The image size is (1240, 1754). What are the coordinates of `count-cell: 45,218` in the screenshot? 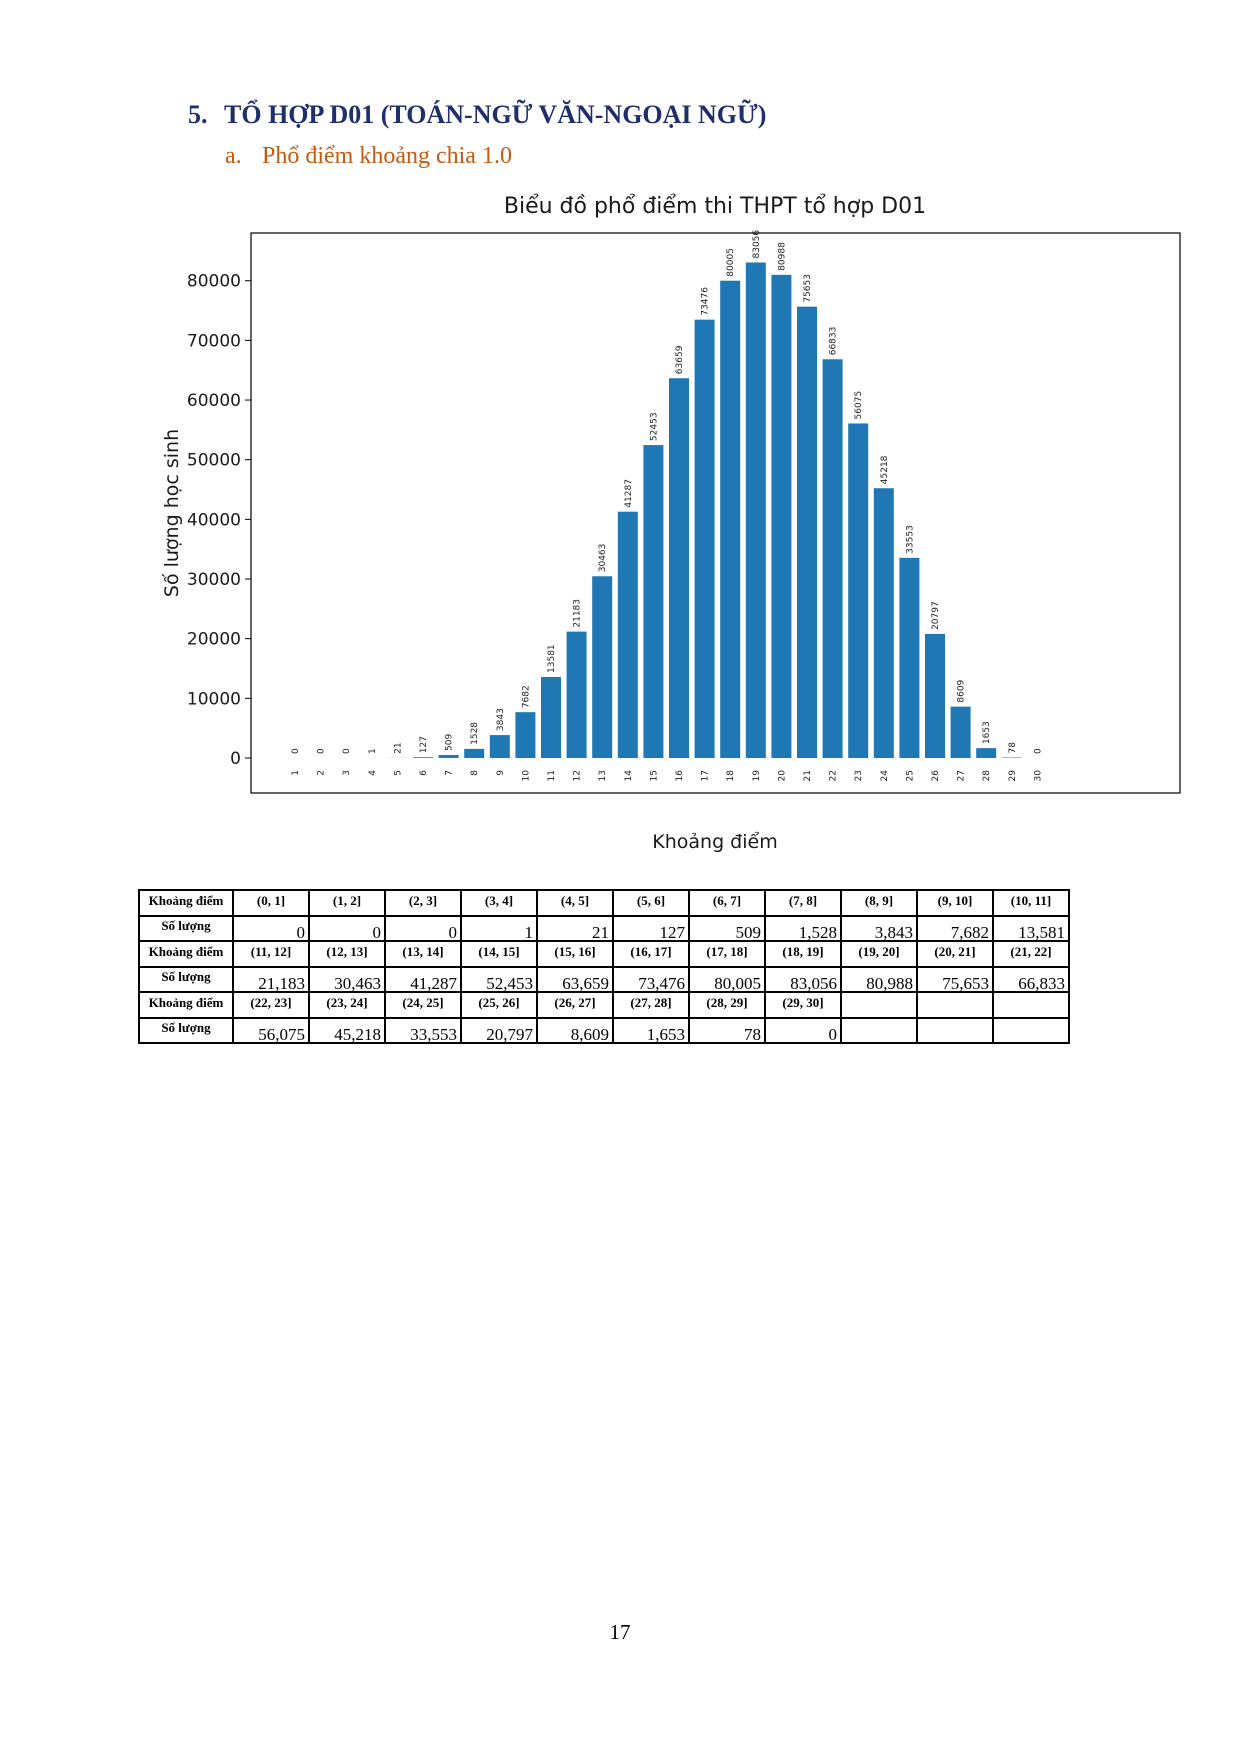 It's located at (347, 1030).